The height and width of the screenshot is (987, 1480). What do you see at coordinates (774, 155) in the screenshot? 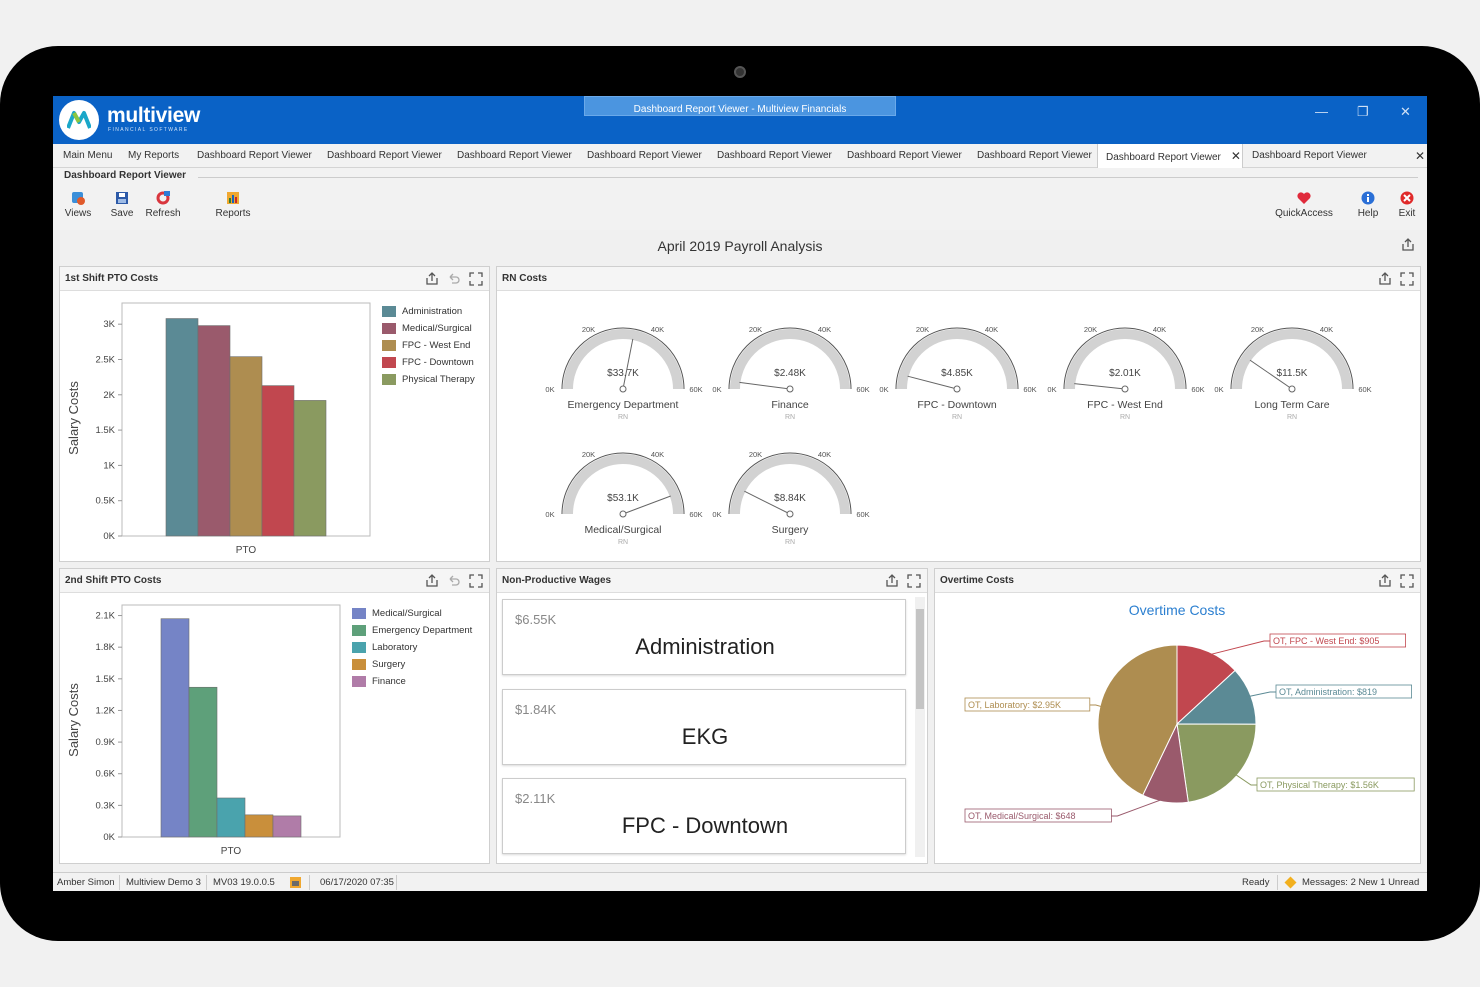
I see `tab-dashboard-5: Dashboard Report Viewer` at bounding box center [774, 155].